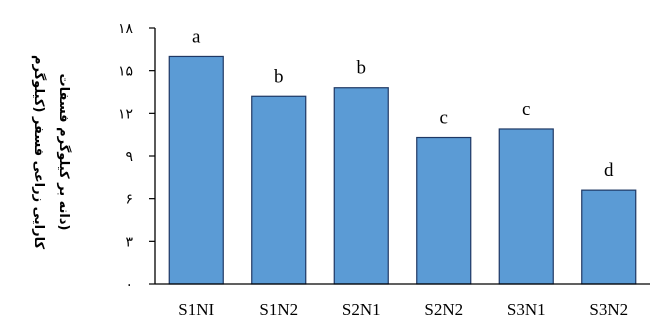  I want to click on x-tick-label: S1NI, so click(196, 309).